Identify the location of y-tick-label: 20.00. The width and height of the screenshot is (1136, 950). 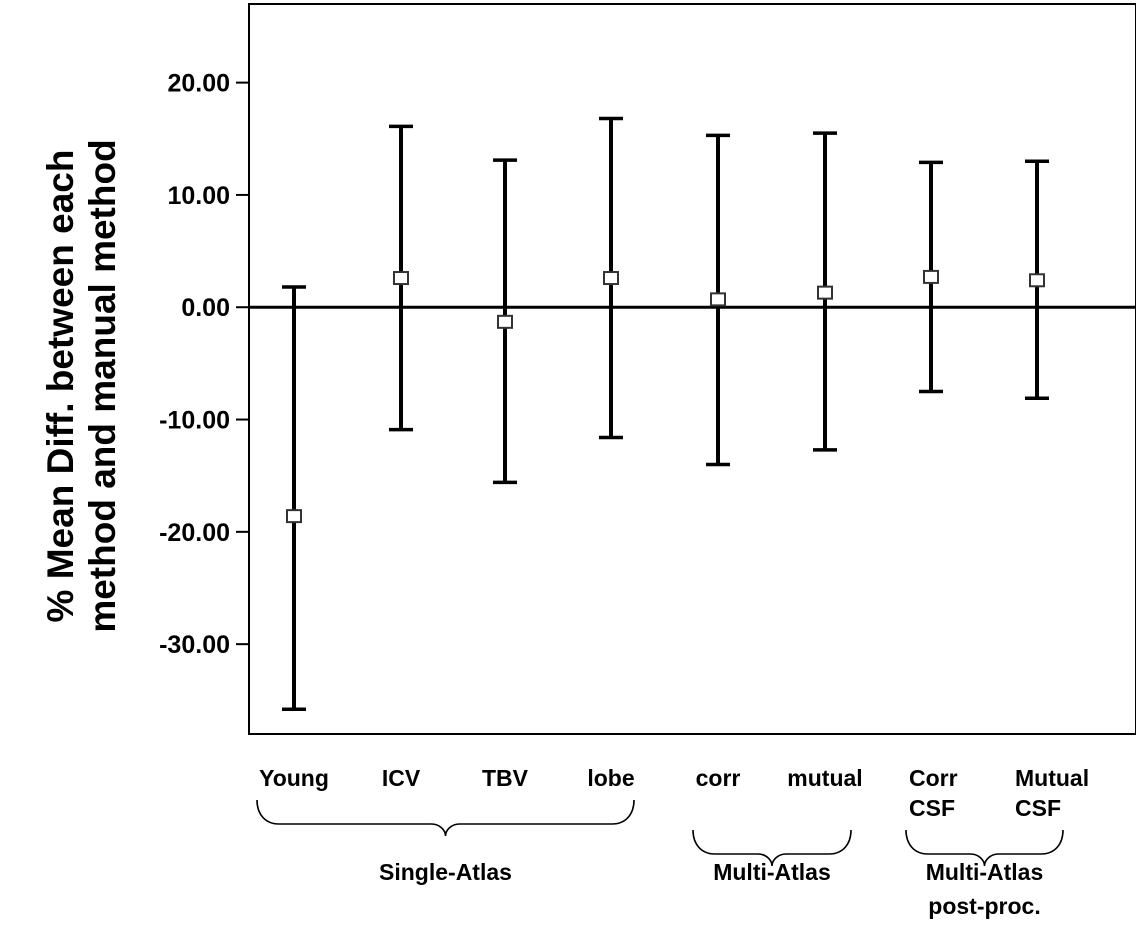
(198, 84).